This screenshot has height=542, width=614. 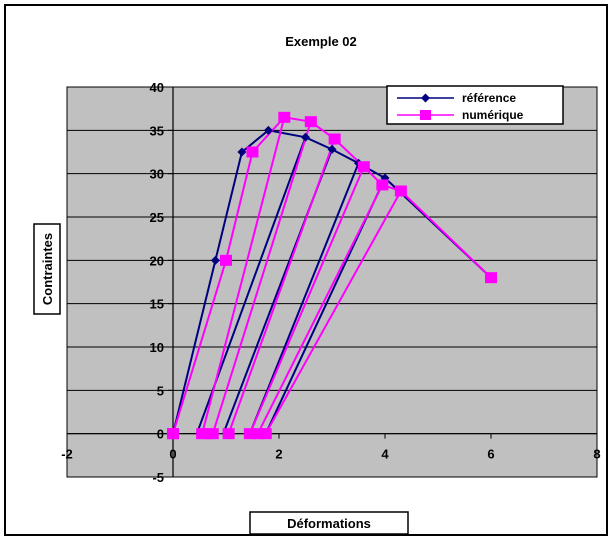 What do you see at coordinates (157, 260) in the screenshot?
I see `y-tick-label: 20` at bounding box center [157, 260].